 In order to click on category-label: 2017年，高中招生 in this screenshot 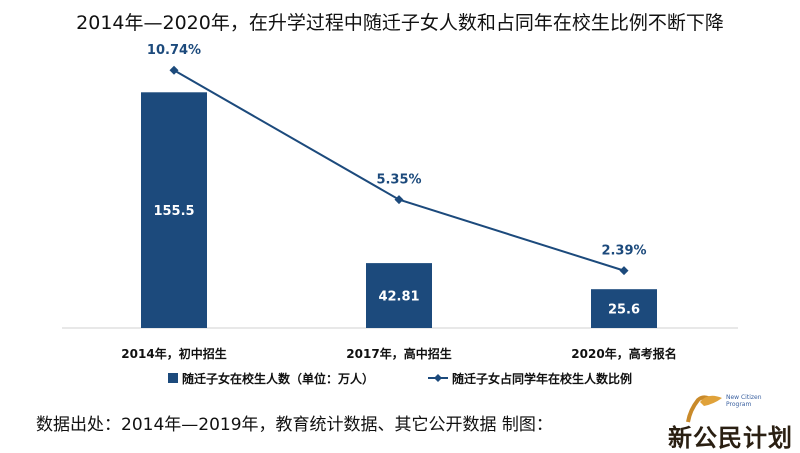, I will do `click(398, 353)`.